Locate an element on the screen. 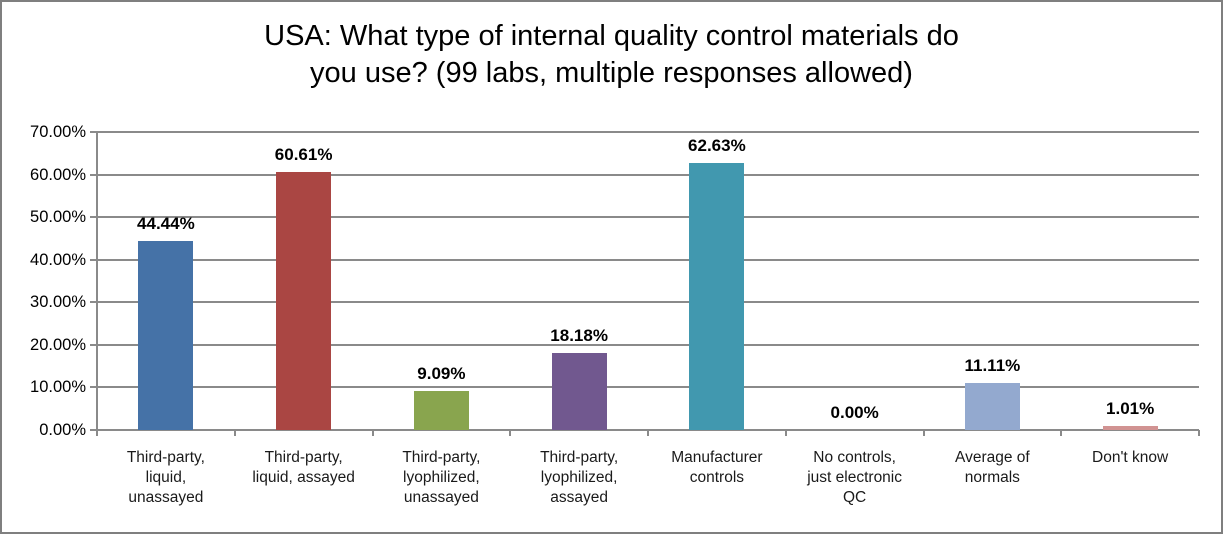 The image size is (1223, 534). x-category-label: Third-party, liquid, unassayed is located at coordinates (165, 477).